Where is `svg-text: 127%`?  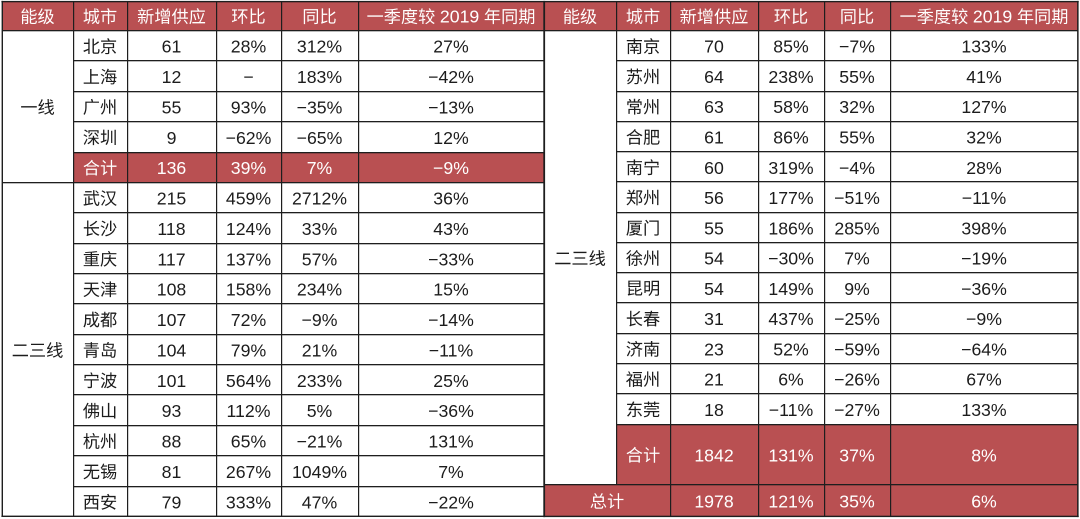
svg-text: 127% is located at coordinates (984, 107).